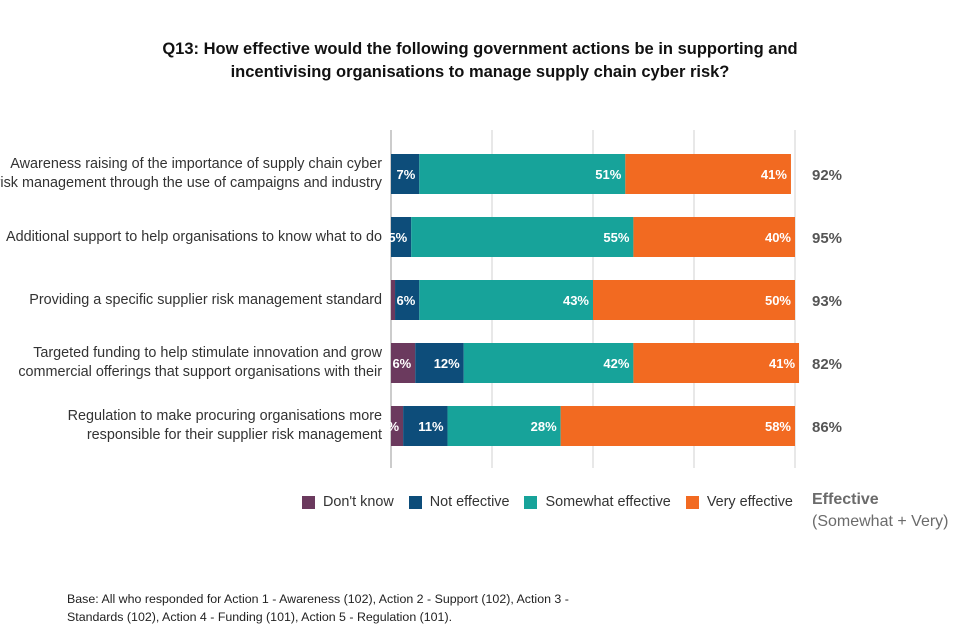  Describe the element at coordinates (778, 300) in the screenshot. I see `data-label: 50%` at that location.